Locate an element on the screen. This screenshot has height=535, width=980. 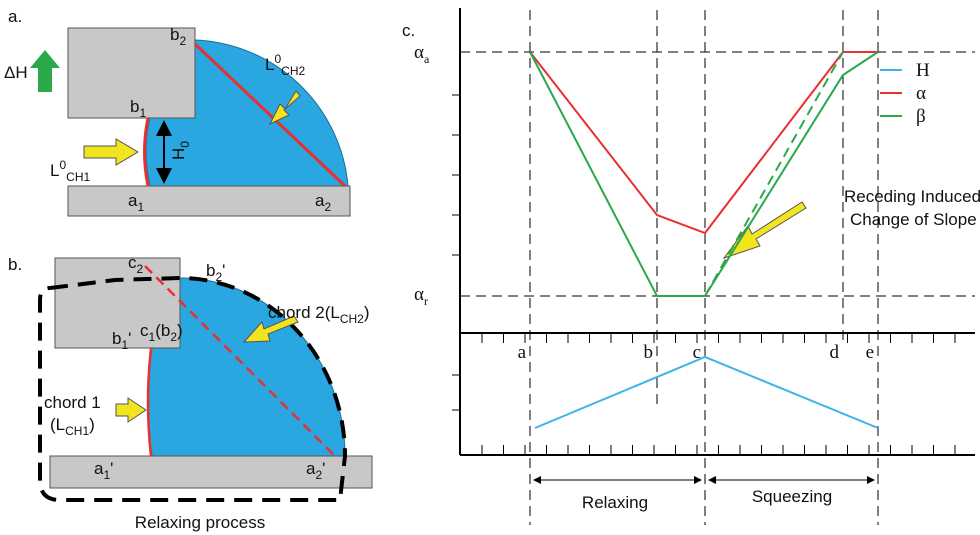
caption: Relaxing process is located at coordinates (200, 522).